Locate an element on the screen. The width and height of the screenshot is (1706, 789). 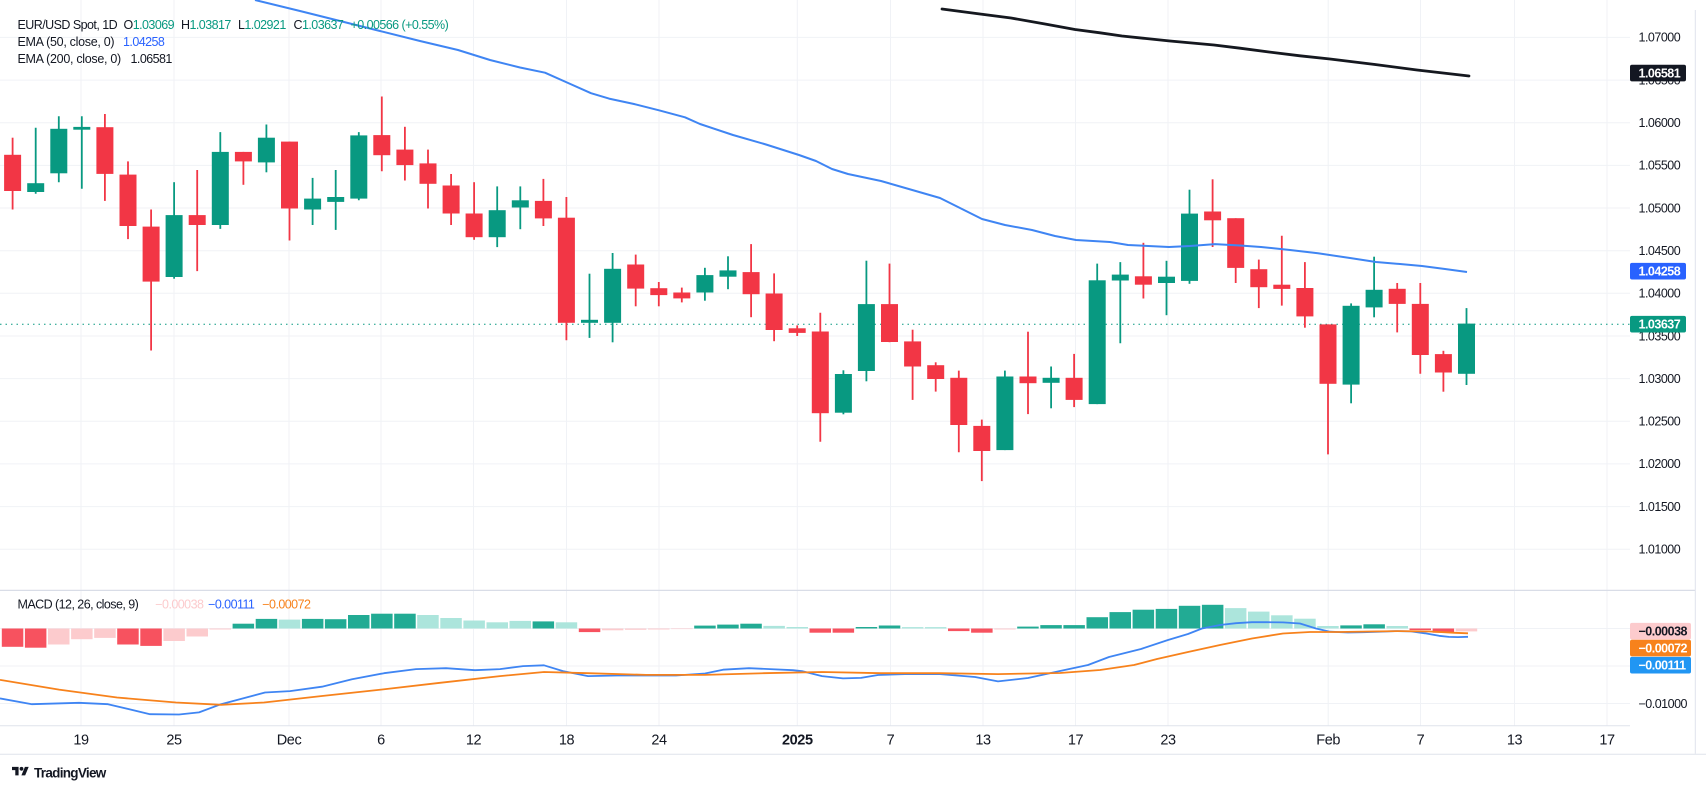
svg-text: C1.03637 is located at coordinates (319, 25).